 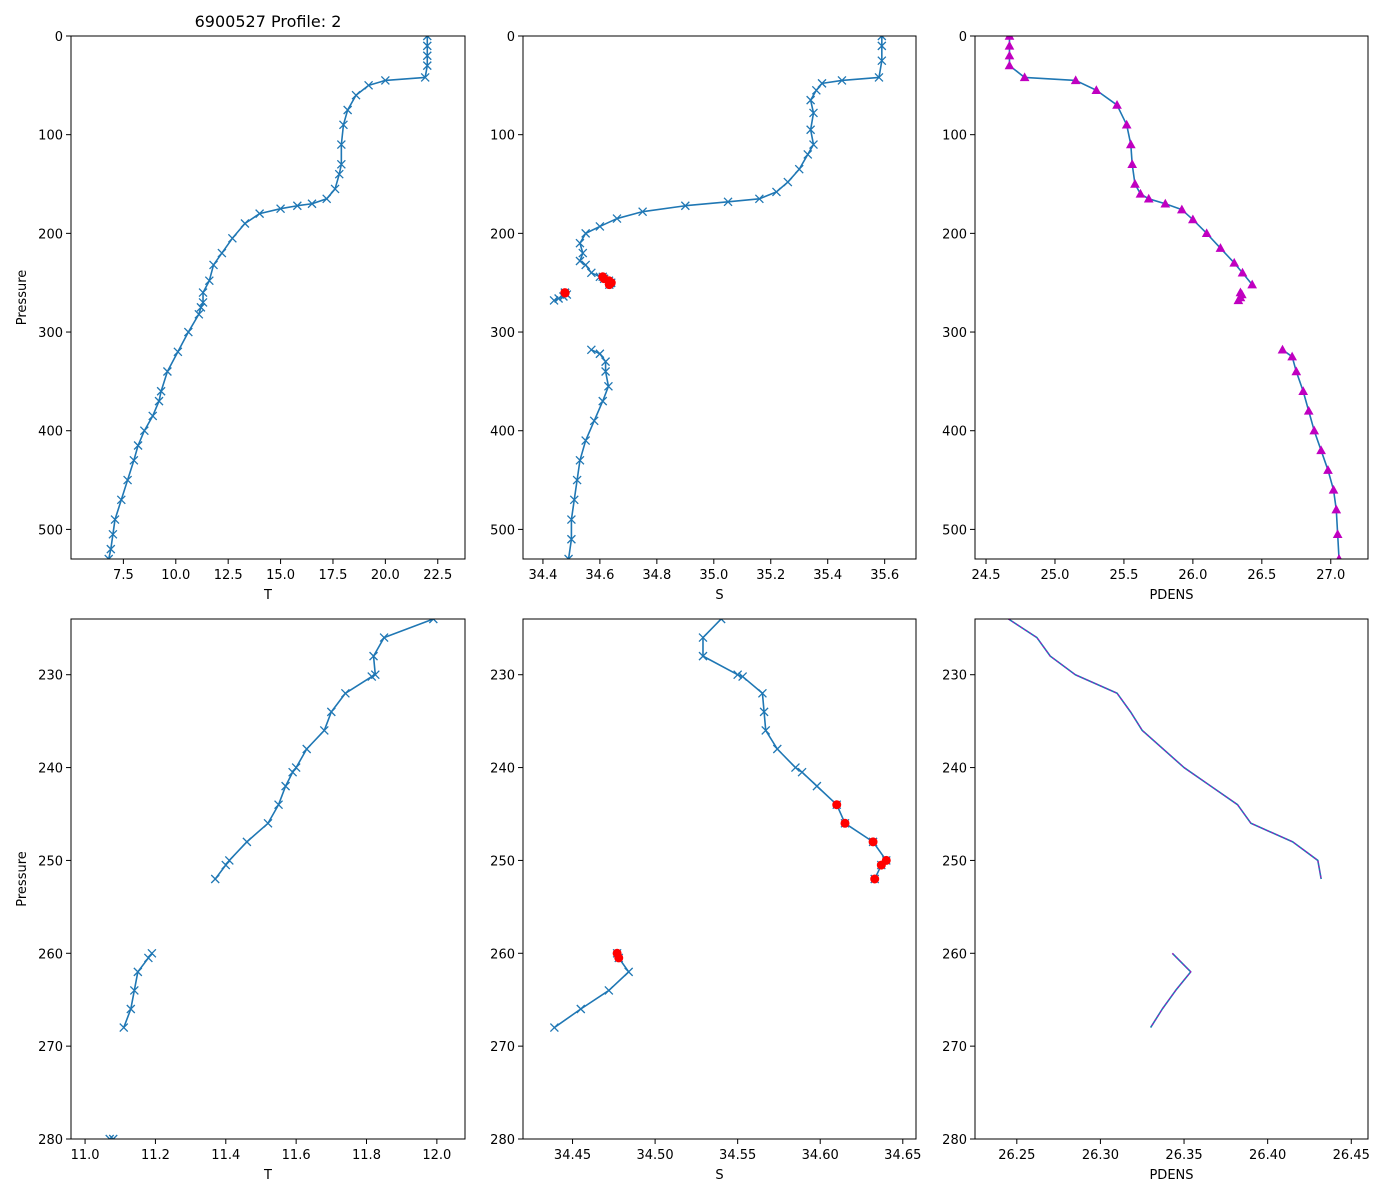 I want to click on x-tick-label: 35.0, so click(x=713, y=575).